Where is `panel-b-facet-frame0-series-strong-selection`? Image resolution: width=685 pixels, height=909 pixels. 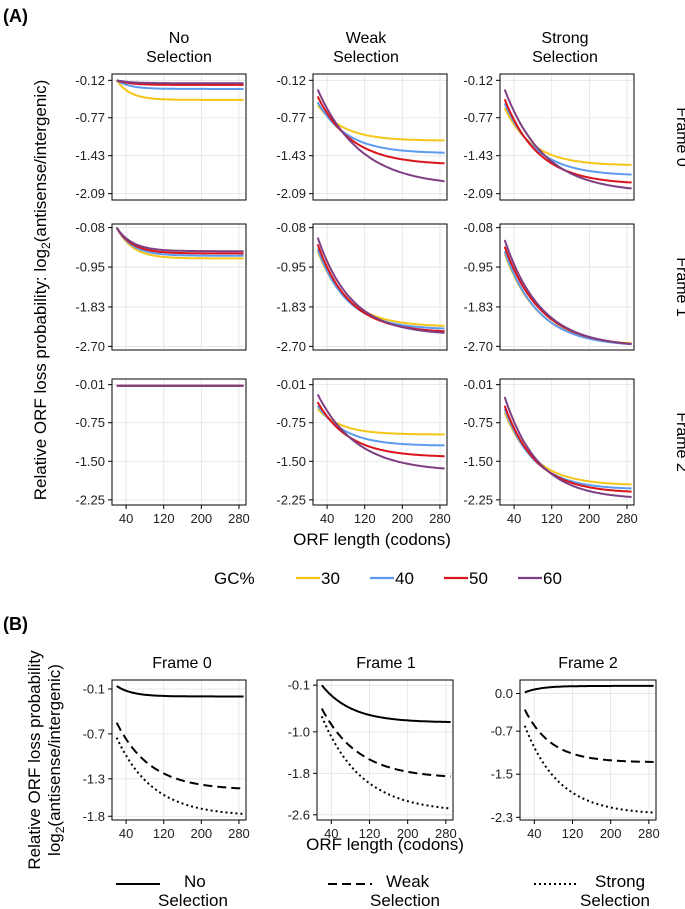
panel-b-facet-frame0-series-strong-selection is located at coordinates (179, 776).